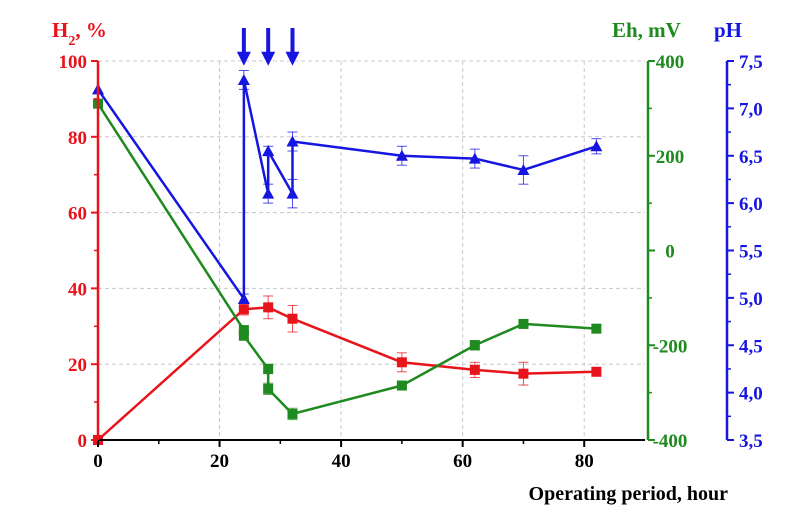 The width and height of the screenshot is (800, 528). I want to click on eh-tick-label: 0, so click(670, 252).